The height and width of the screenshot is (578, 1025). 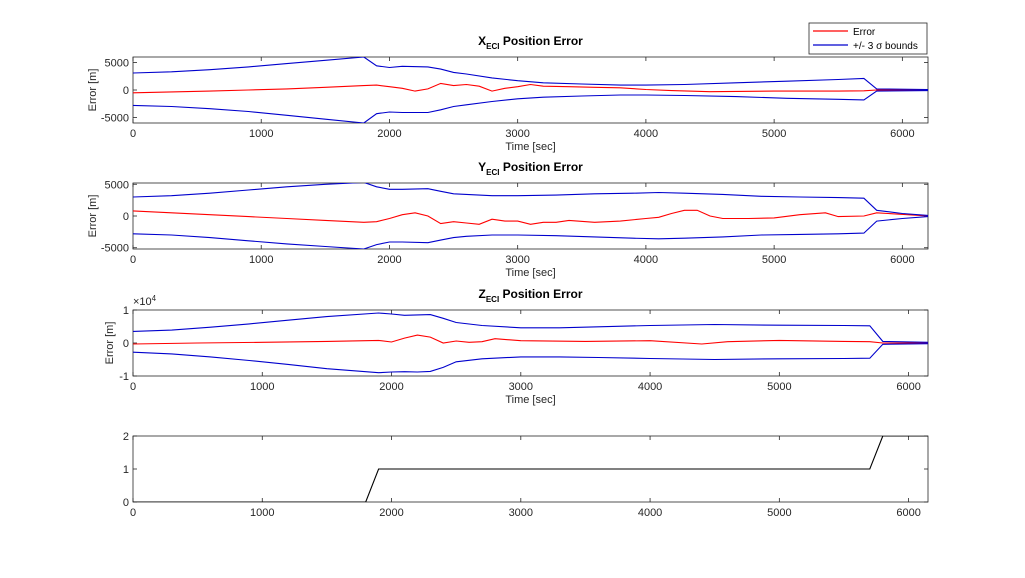 What do you see at coordinates (885, 46) in the screenshot?
I see `legend-bounds-label: +/- 3 σ bounds` at bounding box center [885, 46].